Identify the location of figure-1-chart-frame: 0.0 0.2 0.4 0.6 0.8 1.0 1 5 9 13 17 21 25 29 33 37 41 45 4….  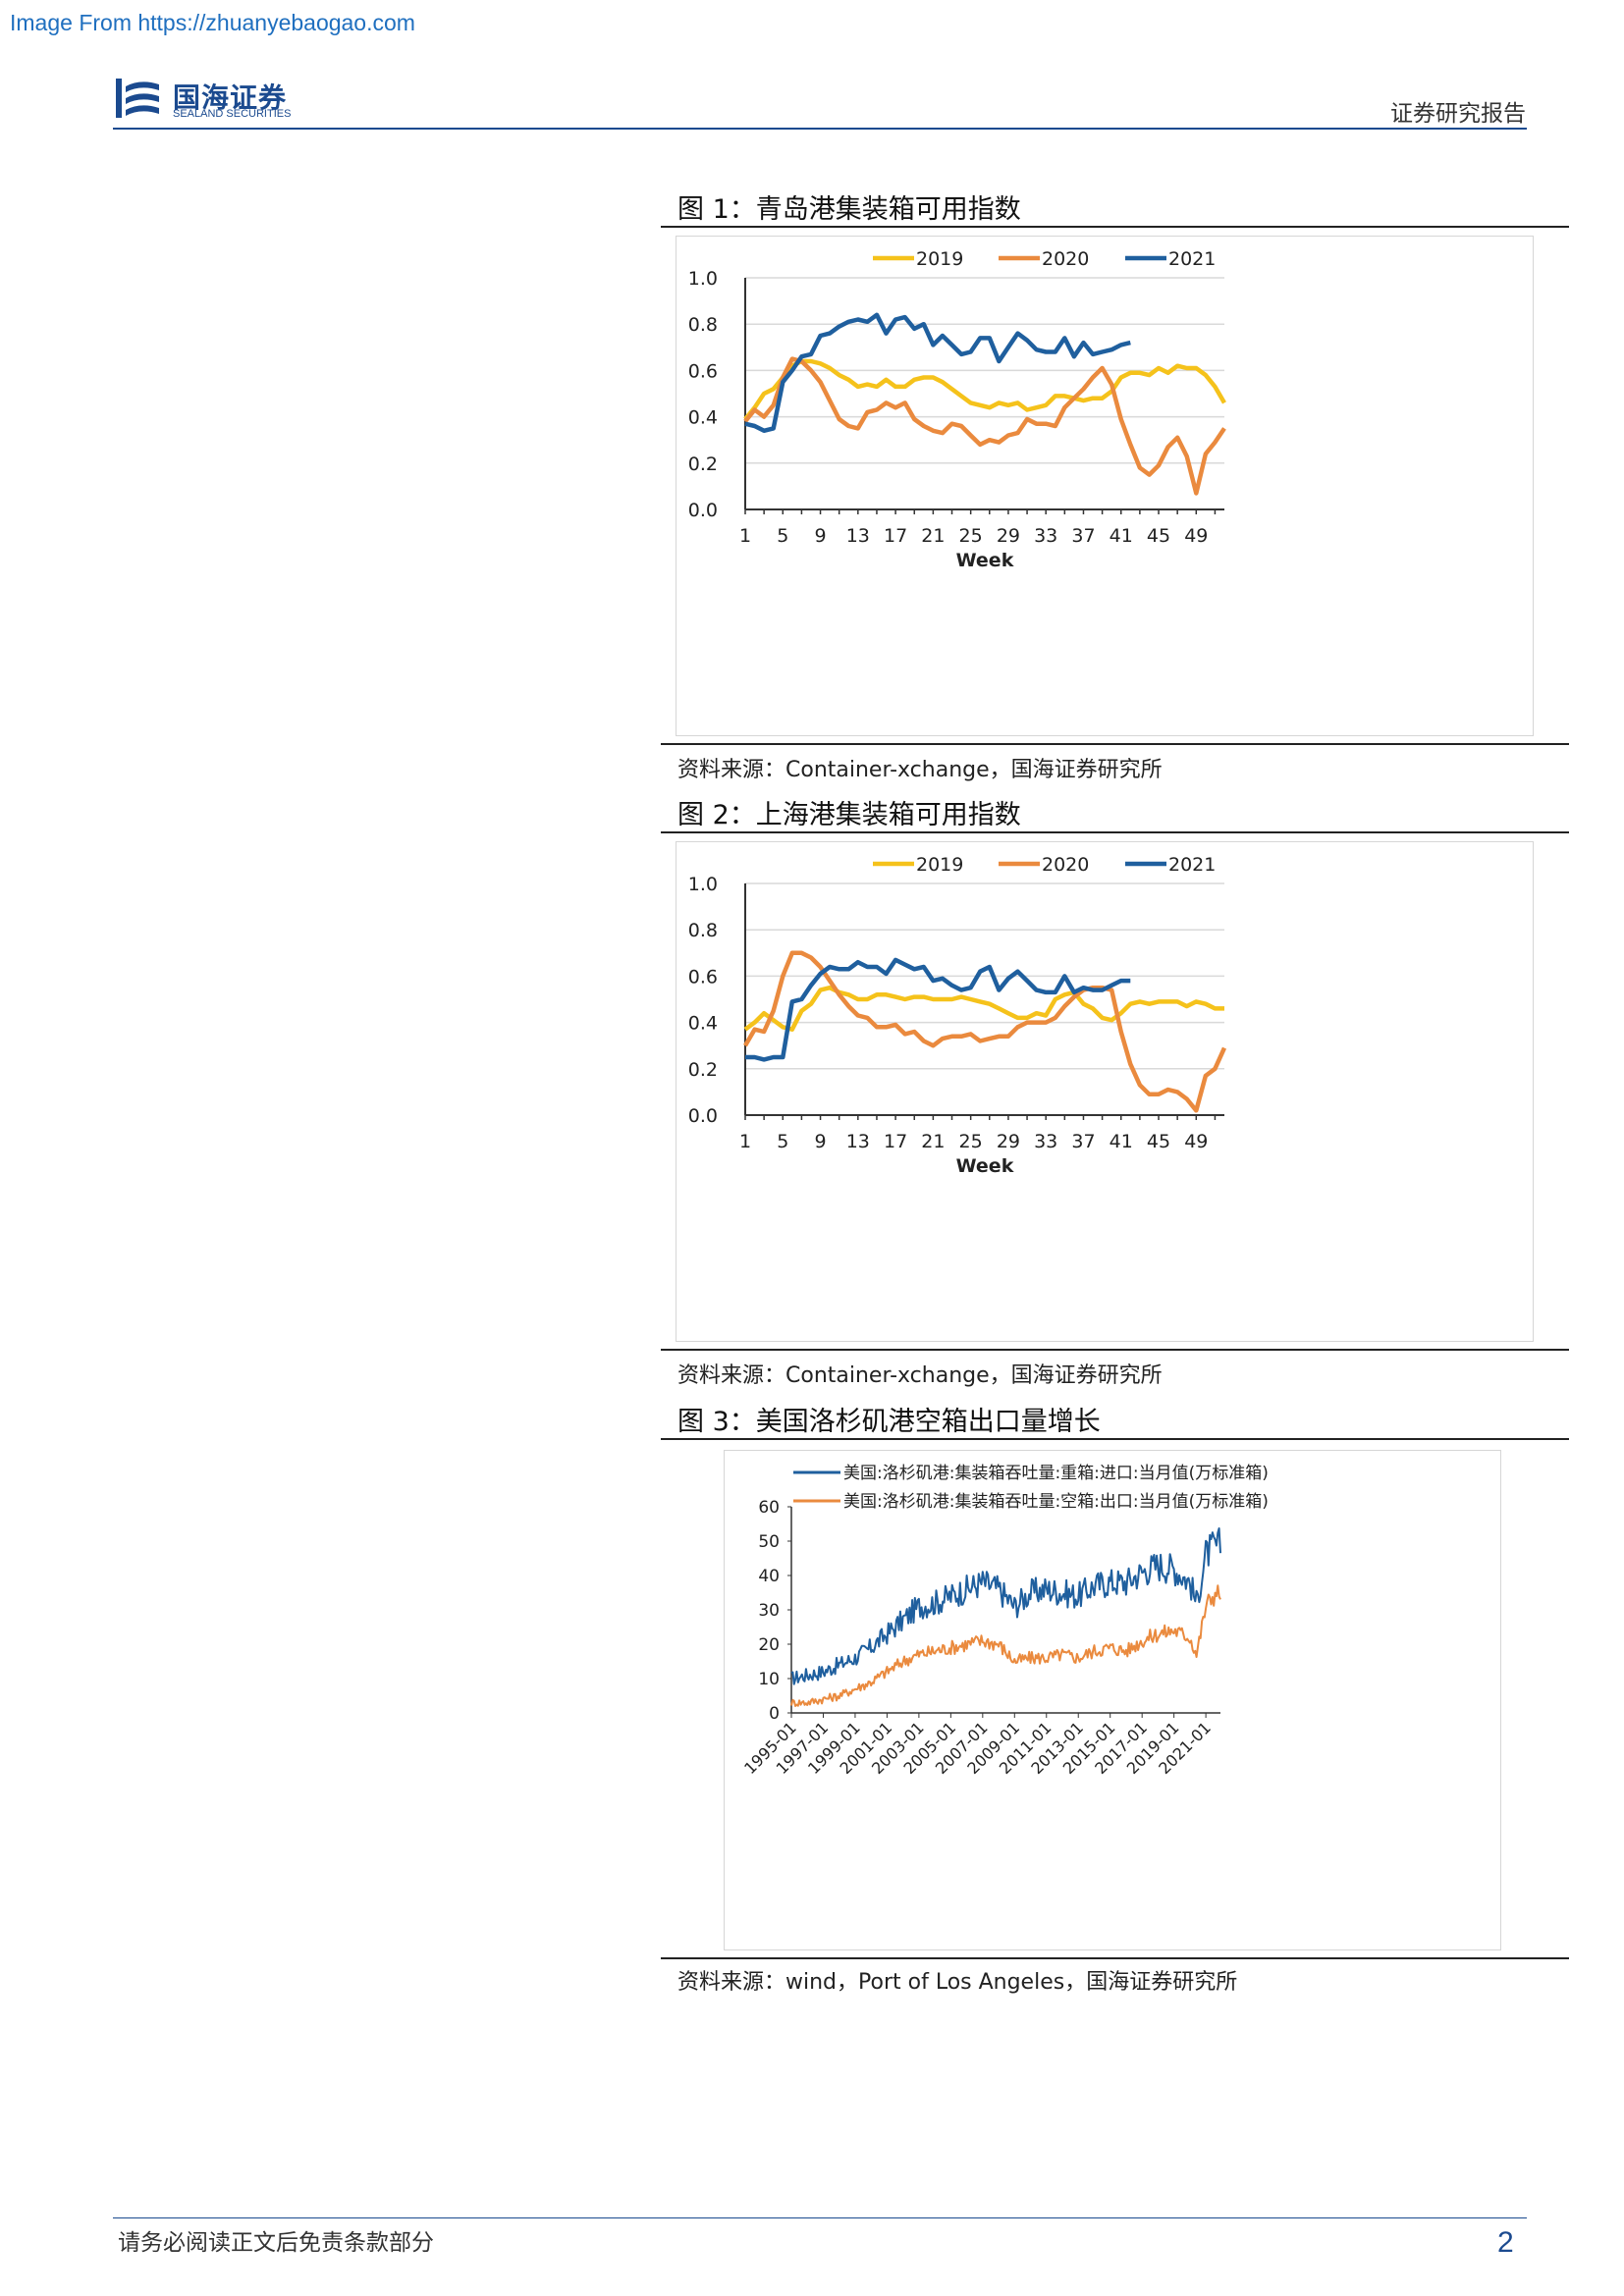
(1105, 486).